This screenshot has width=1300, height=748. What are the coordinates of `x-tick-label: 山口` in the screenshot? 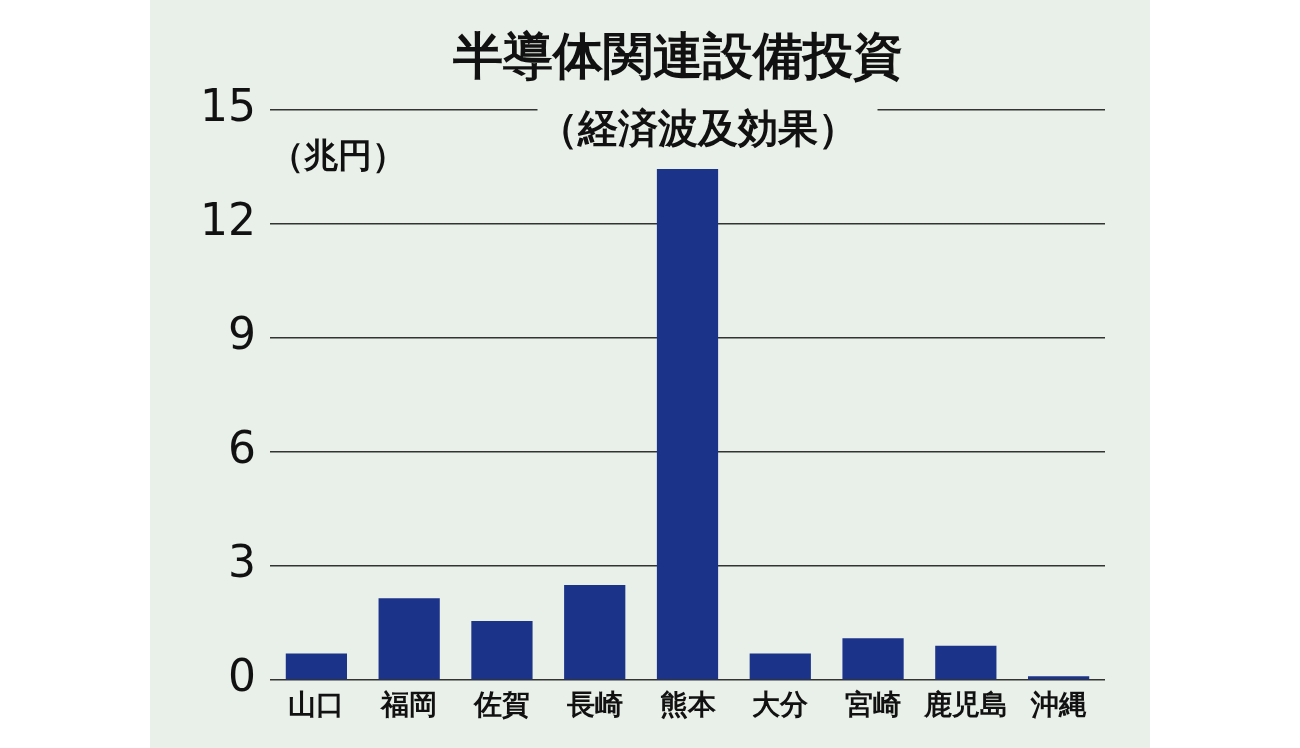 It's located at (316, 705).